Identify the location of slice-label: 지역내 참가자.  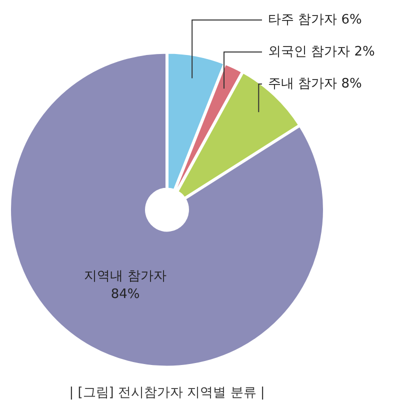
(125, 276).